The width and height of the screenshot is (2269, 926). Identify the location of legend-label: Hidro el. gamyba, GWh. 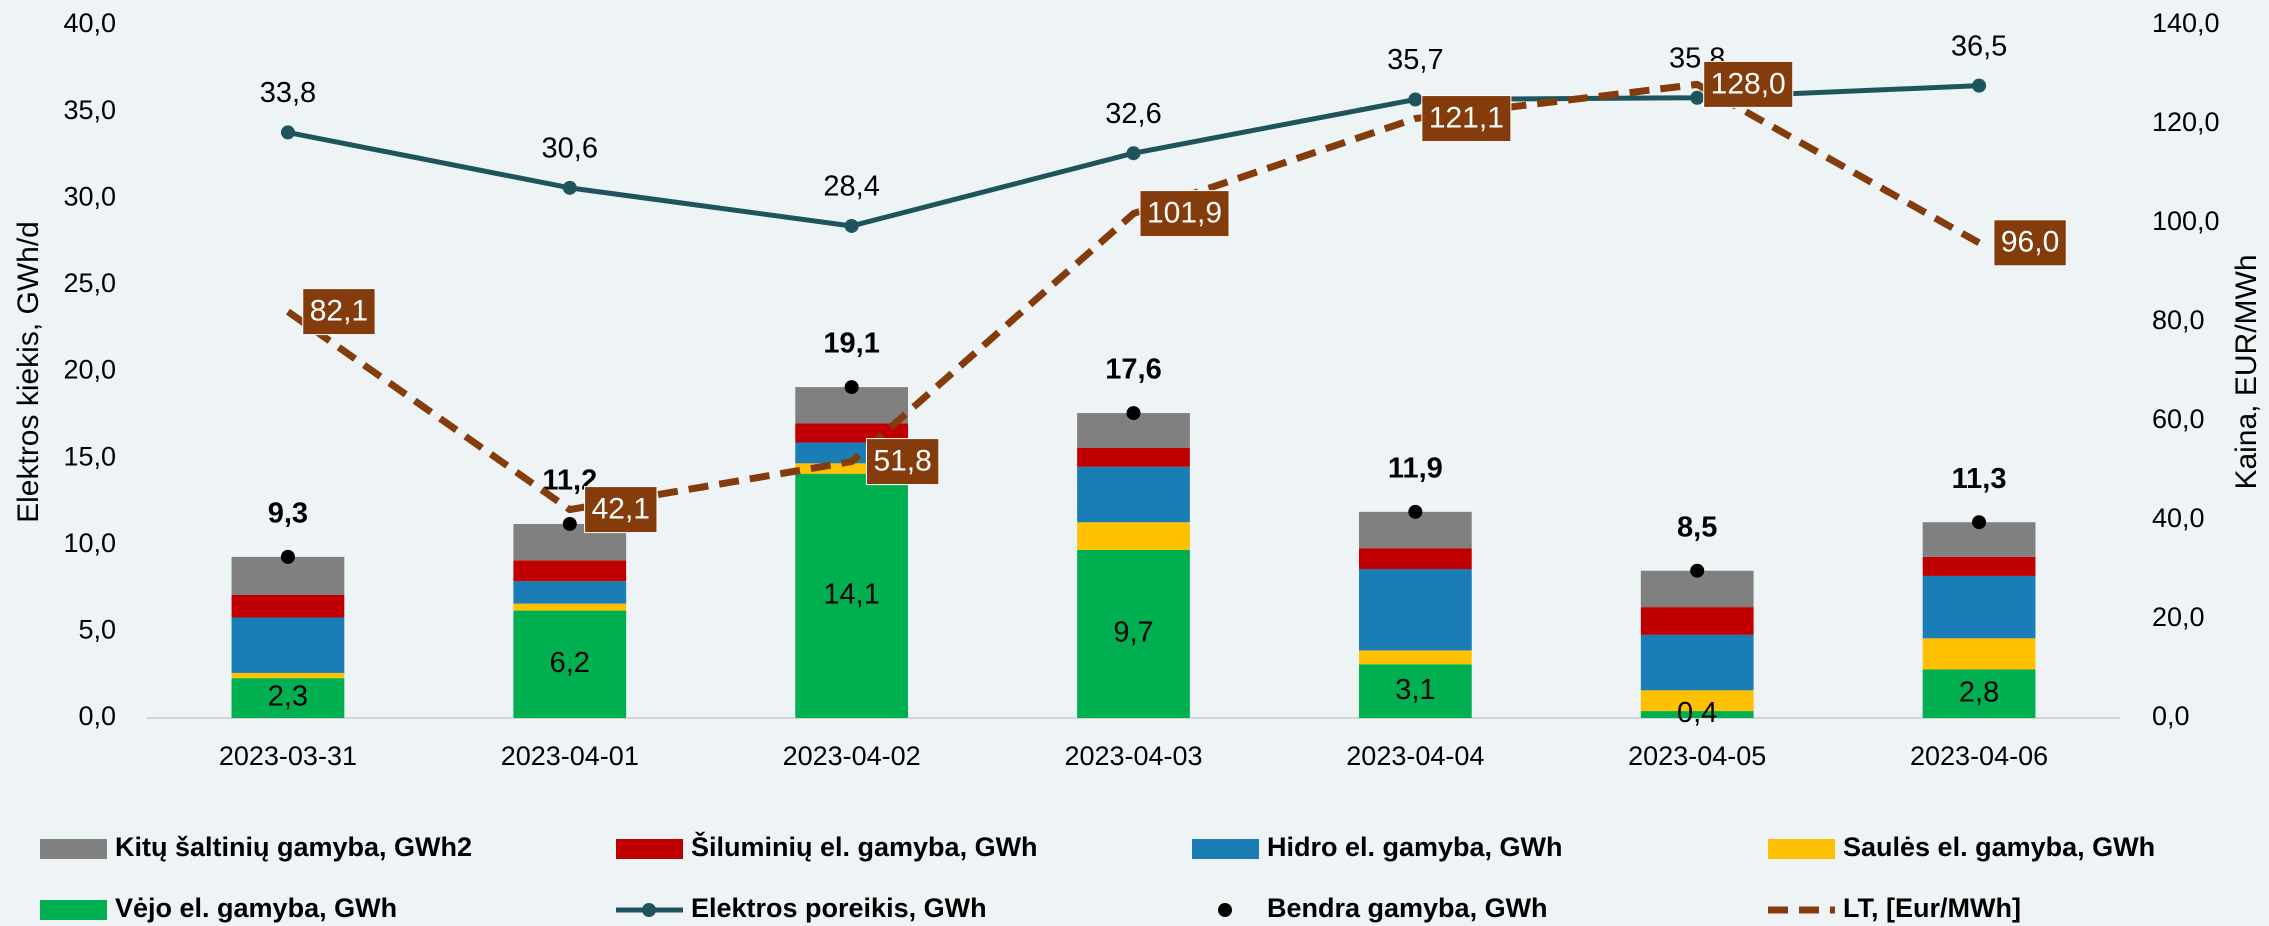
(1415, 847).